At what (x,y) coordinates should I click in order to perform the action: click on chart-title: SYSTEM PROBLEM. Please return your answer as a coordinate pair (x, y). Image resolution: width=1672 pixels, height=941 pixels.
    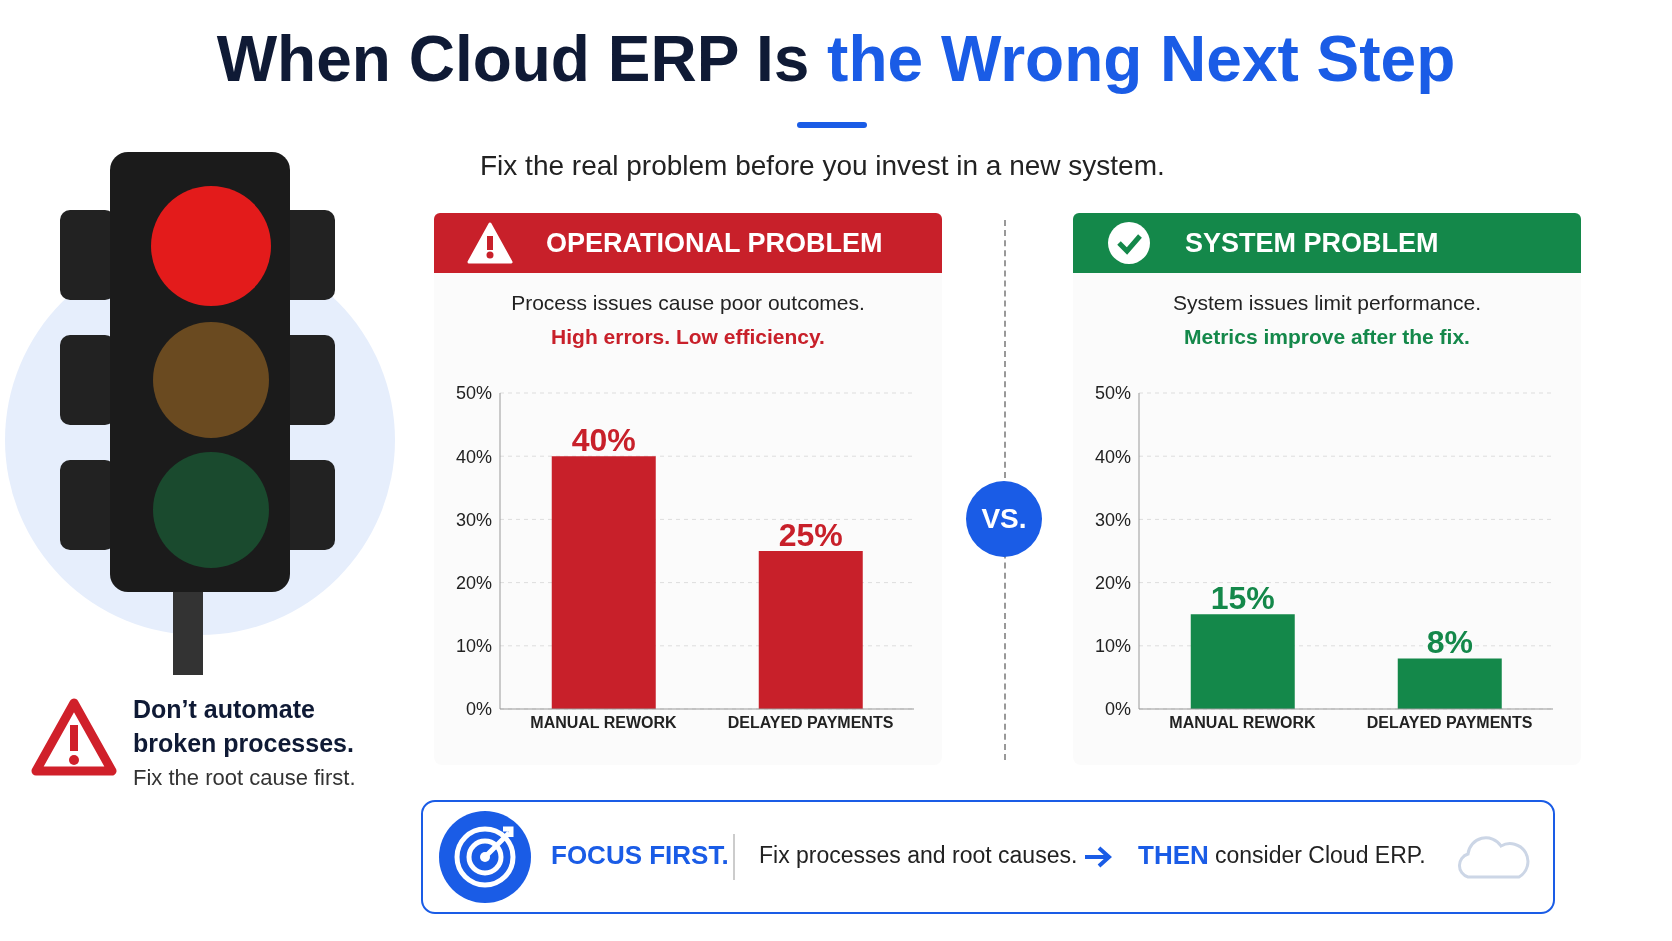
    Looking at the image, I should click on (1312, 243).